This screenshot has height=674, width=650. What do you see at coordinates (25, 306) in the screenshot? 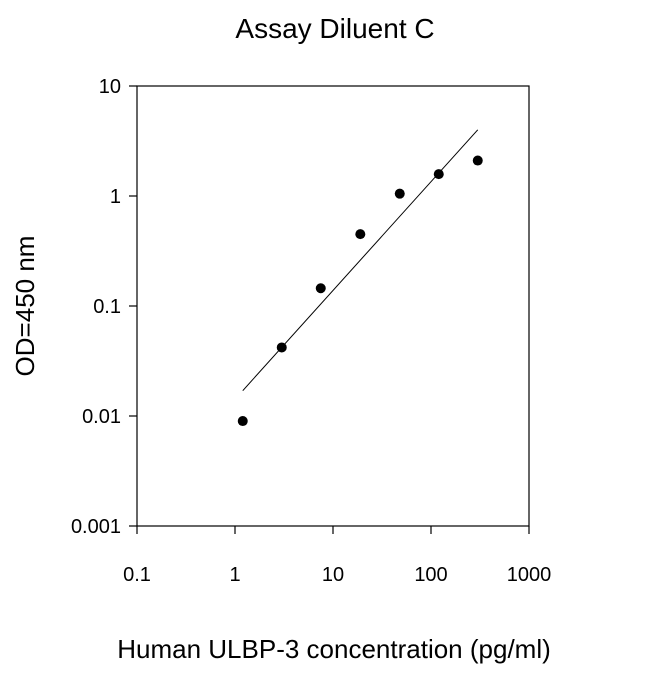
I see `y-axis-label: OD=450 nm` at bounding box center [25, 306].